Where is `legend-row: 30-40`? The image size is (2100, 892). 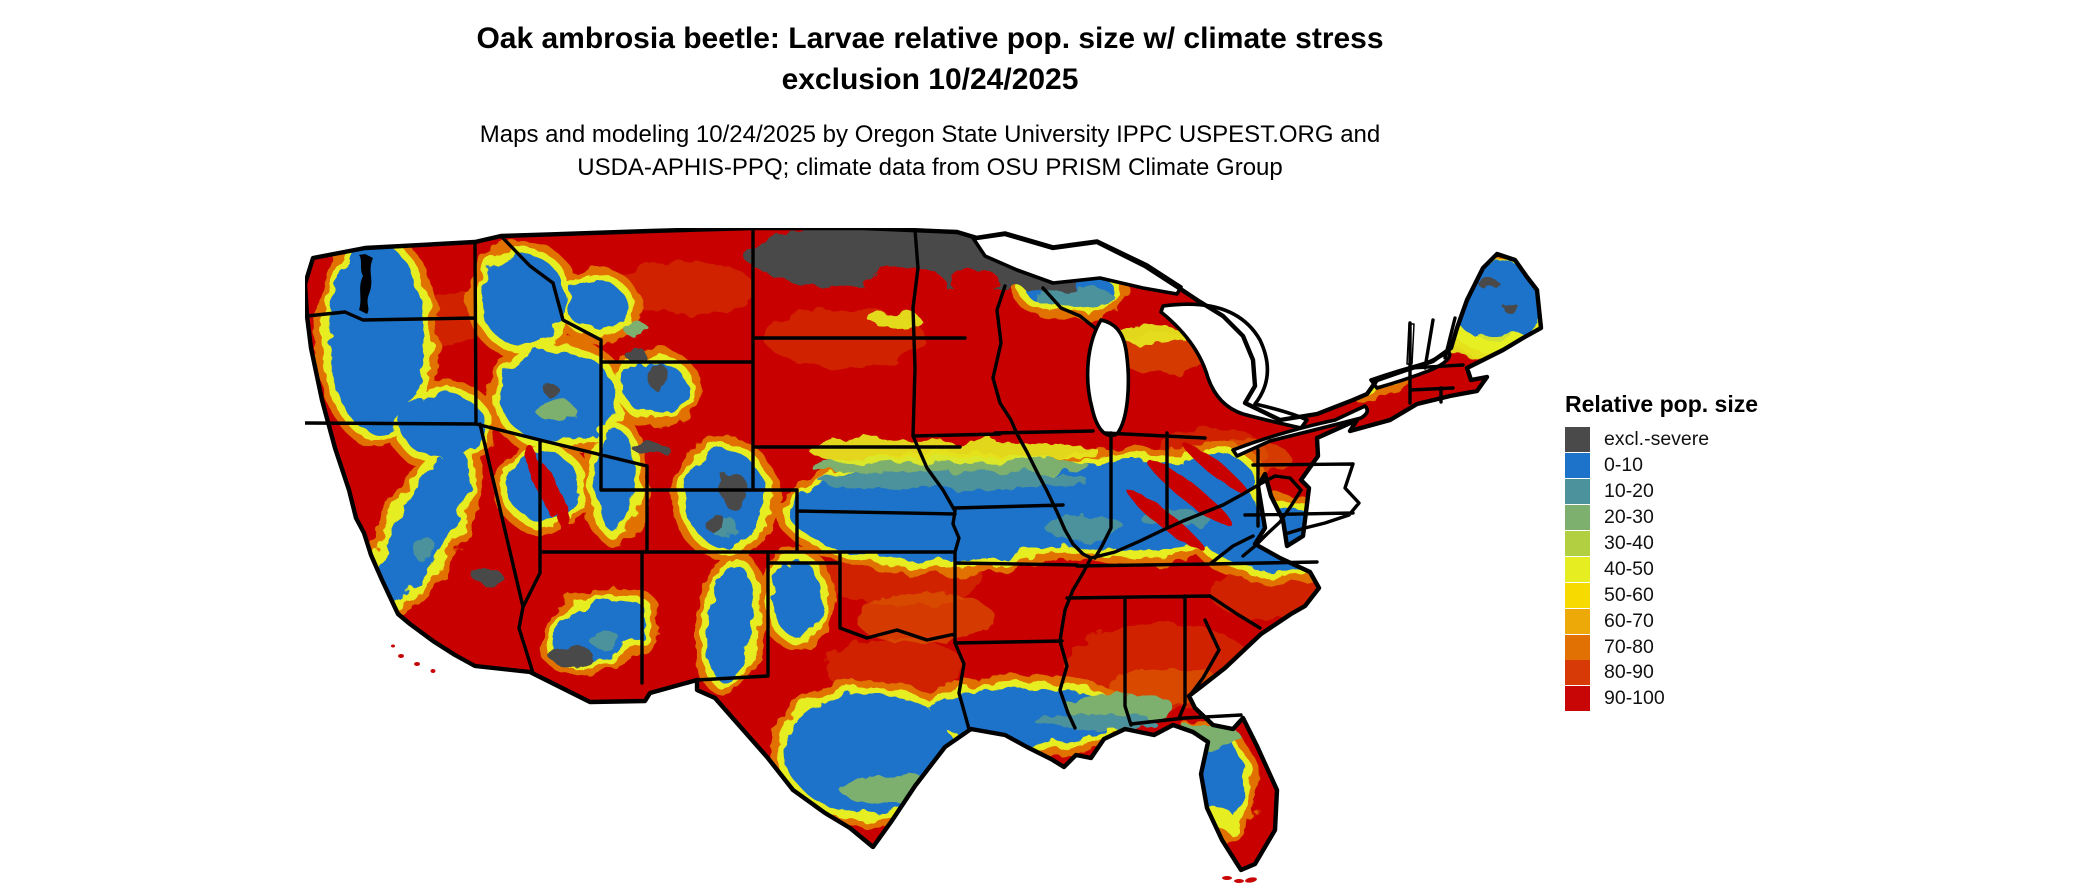
legend-row: 30-40 is located at coordinates (1695, 544).